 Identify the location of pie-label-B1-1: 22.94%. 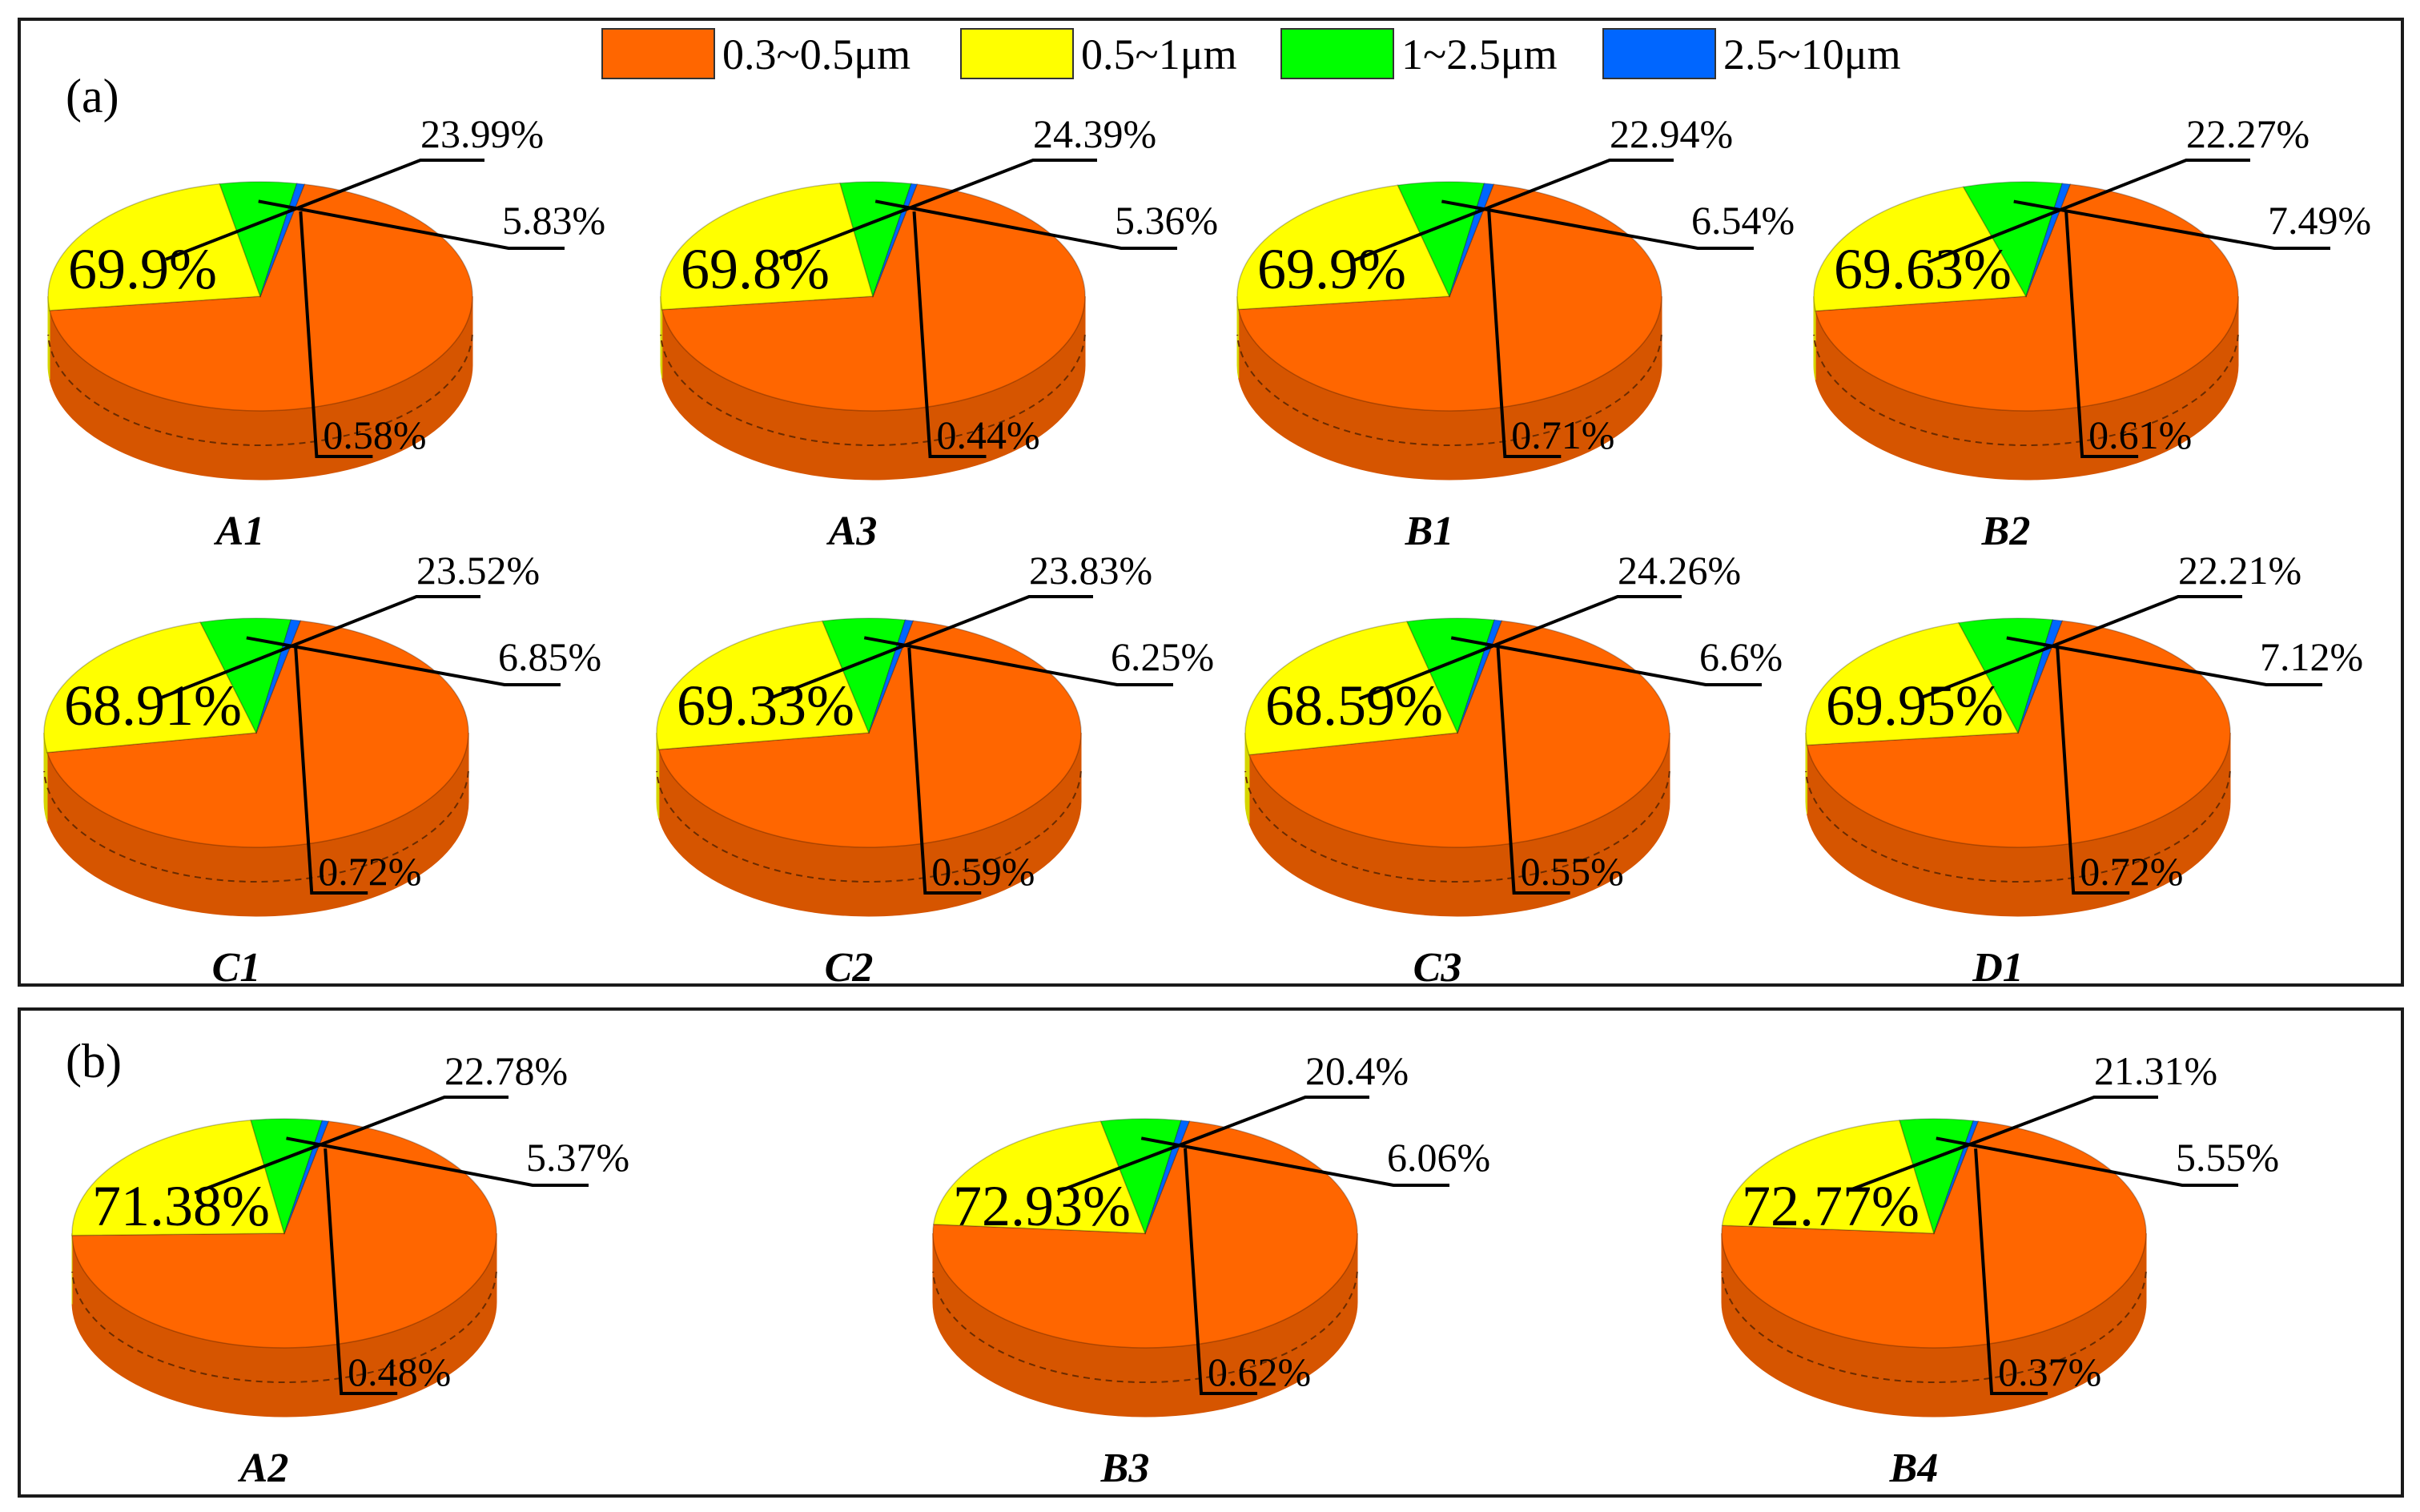
(1672, 133).